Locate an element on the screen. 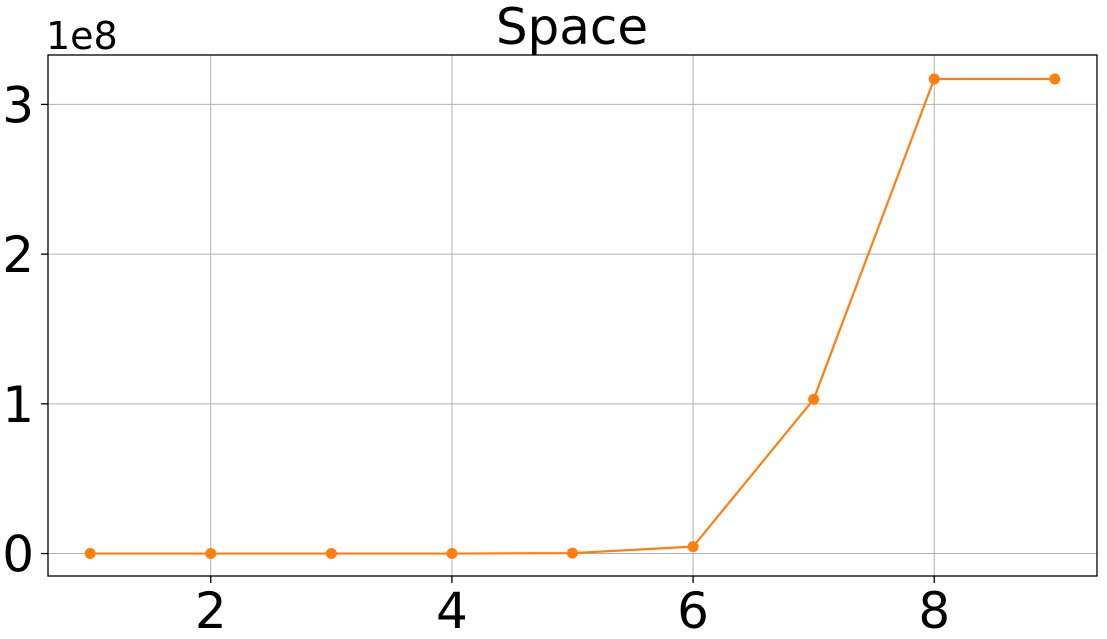 The width and height of the screenshot is (1107, 639). y-tick-label: 0 is located at coordinates (18, 555).